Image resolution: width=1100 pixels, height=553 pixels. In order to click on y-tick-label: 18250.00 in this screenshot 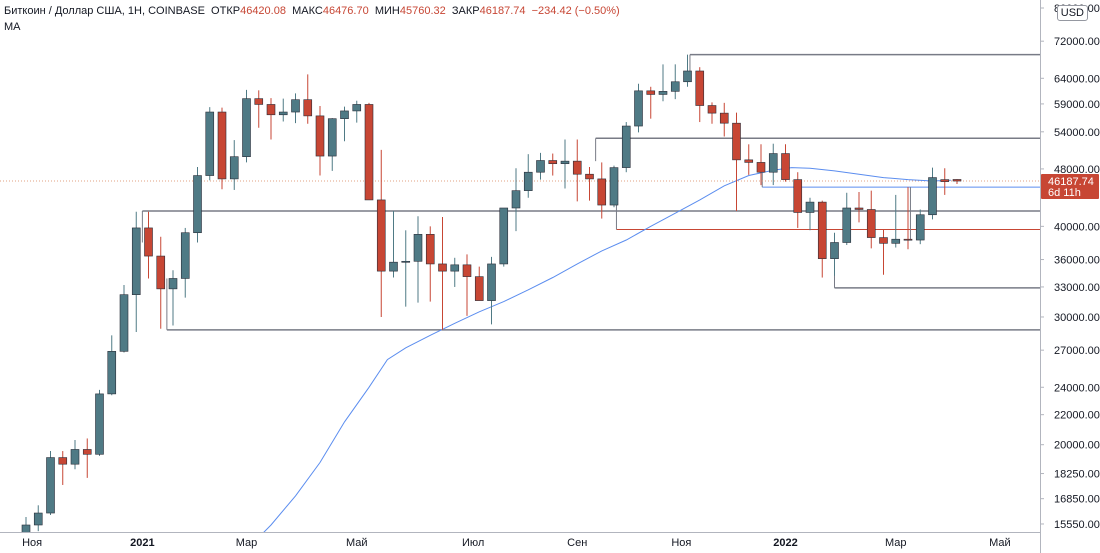, I will do `click(1077, 475)`.